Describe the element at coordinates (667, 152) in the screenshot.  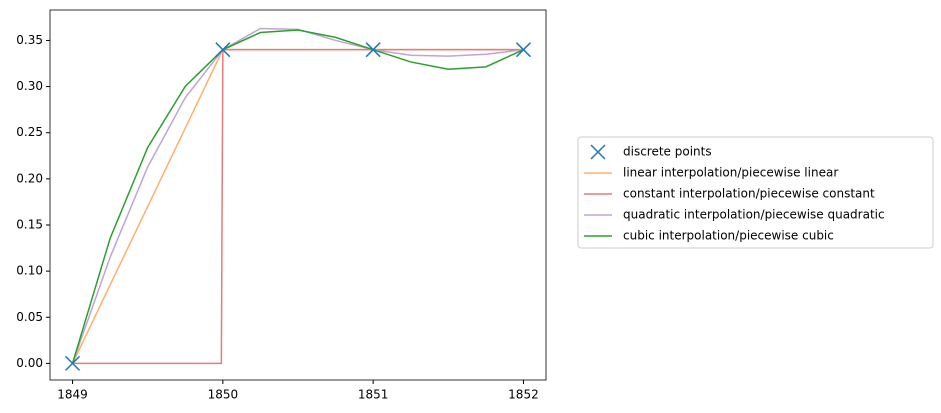
I see `legend-label: discrete points` at that location.